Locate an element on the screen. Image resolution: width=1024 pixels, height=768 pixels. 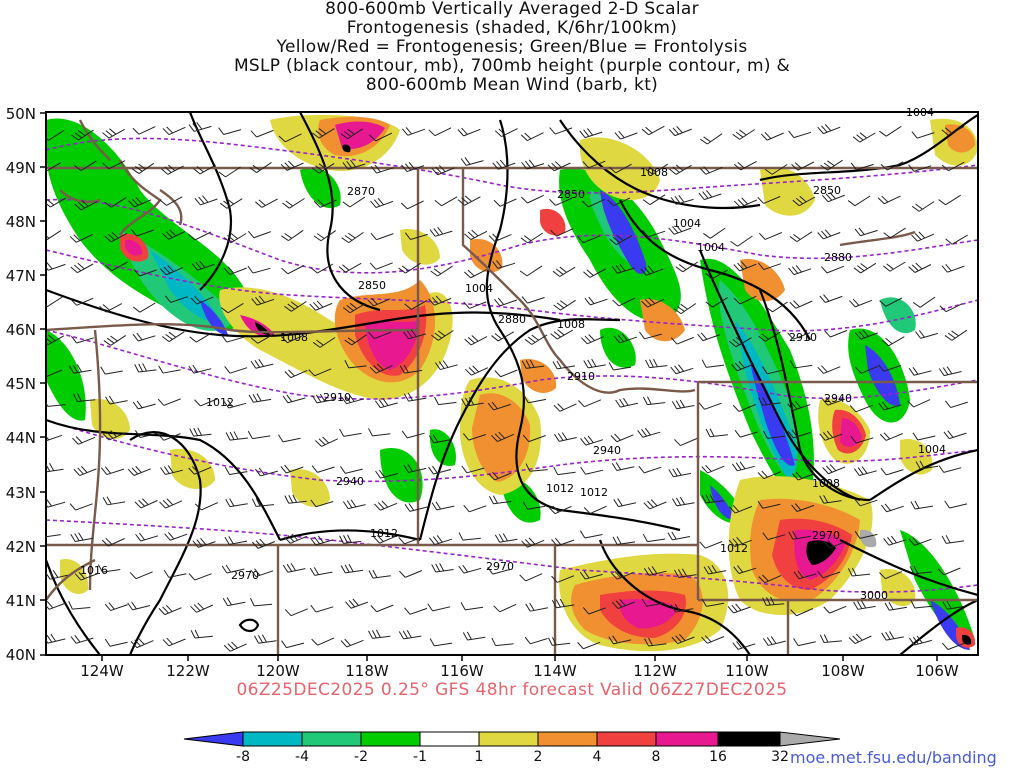
lat-label: 44N is located at coordinates (21, 438).